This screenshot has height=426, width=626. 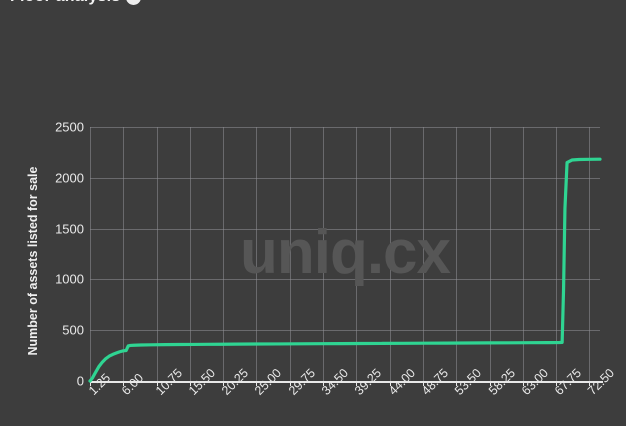 I want to click on y-tick-label: 500, so click(x=73, y=330).